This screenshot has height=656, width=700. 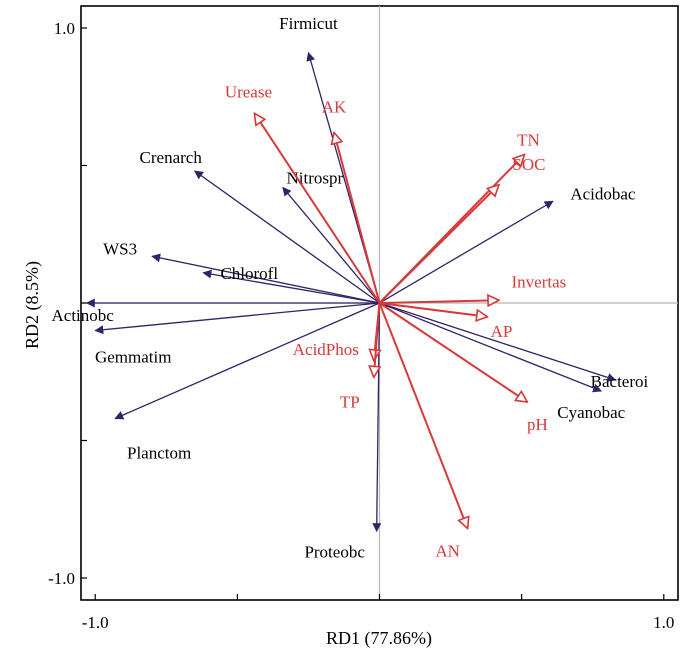 What do you see at coordinates (663, 622) in the screenshot?
I see `x-tick-label: 1.0` at bounding box center [663, 622].